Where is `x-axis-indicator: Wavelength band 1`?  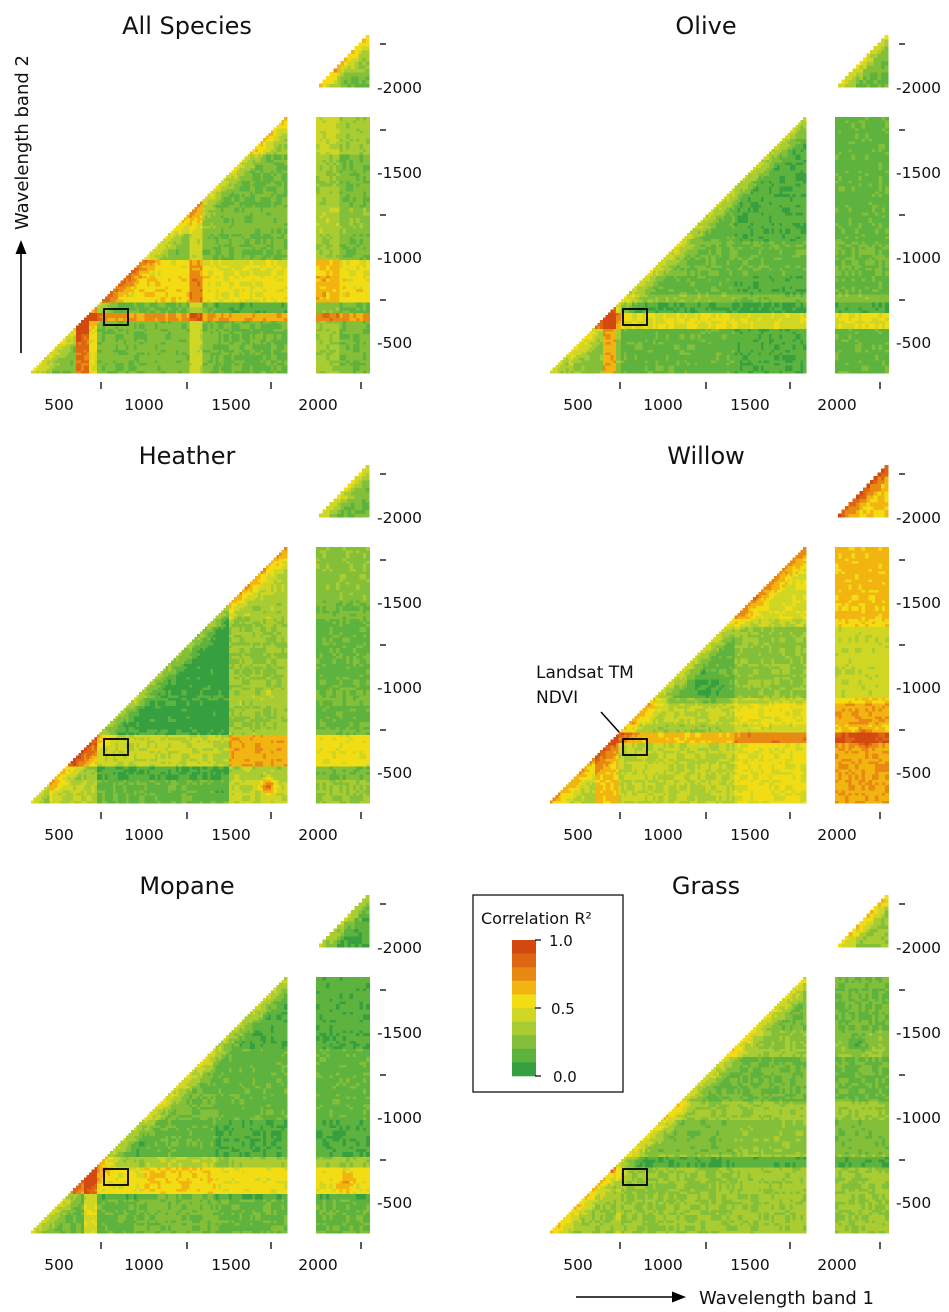
x-axis-indicator: Wavelength band 1 is located at coordinates (725, 1298).